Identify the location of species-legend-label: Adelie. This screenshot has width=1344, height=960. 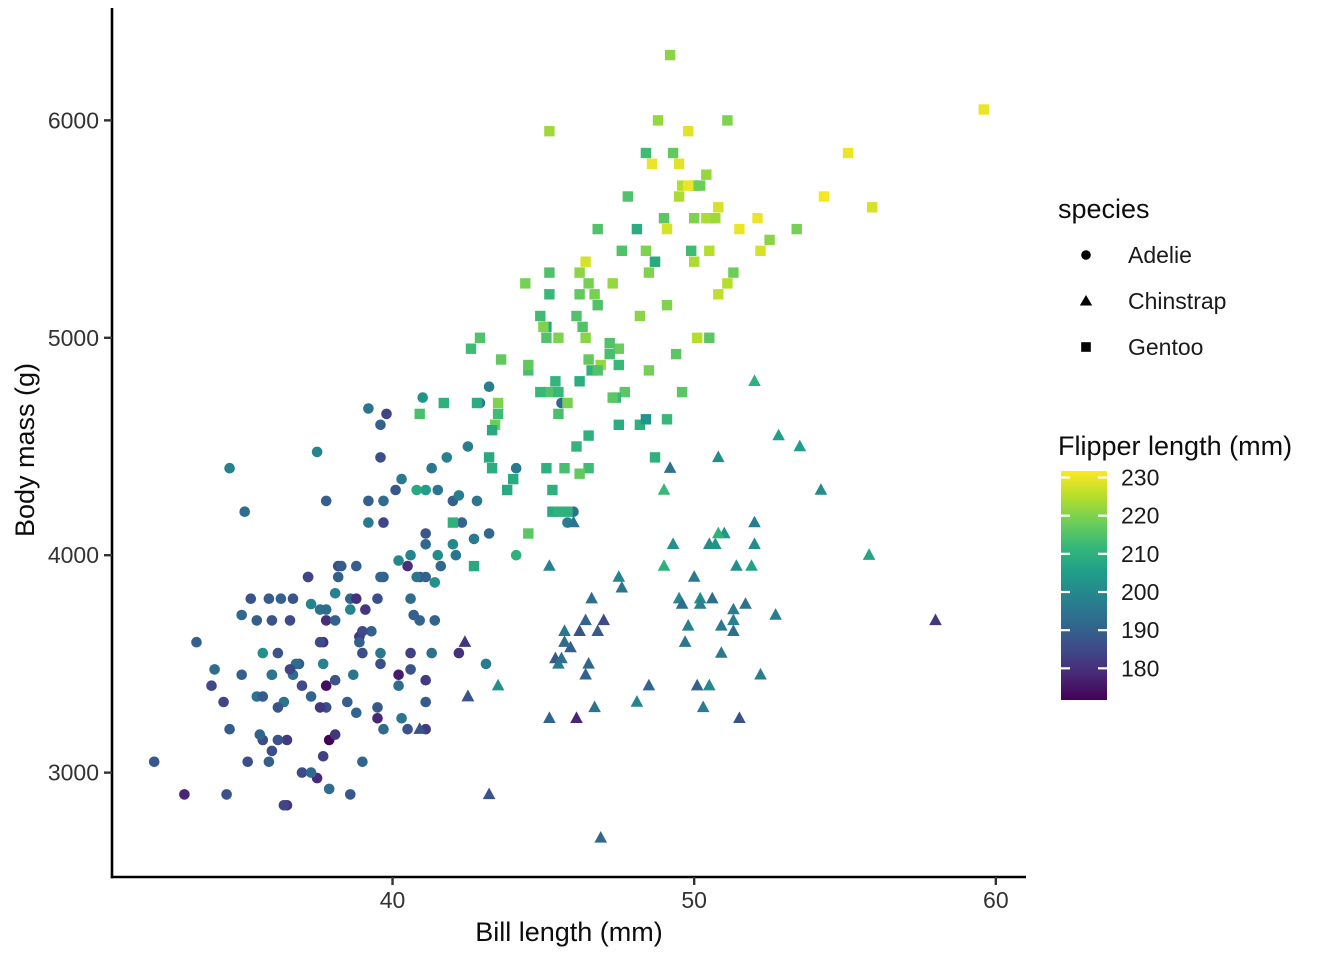
(1160, 255).